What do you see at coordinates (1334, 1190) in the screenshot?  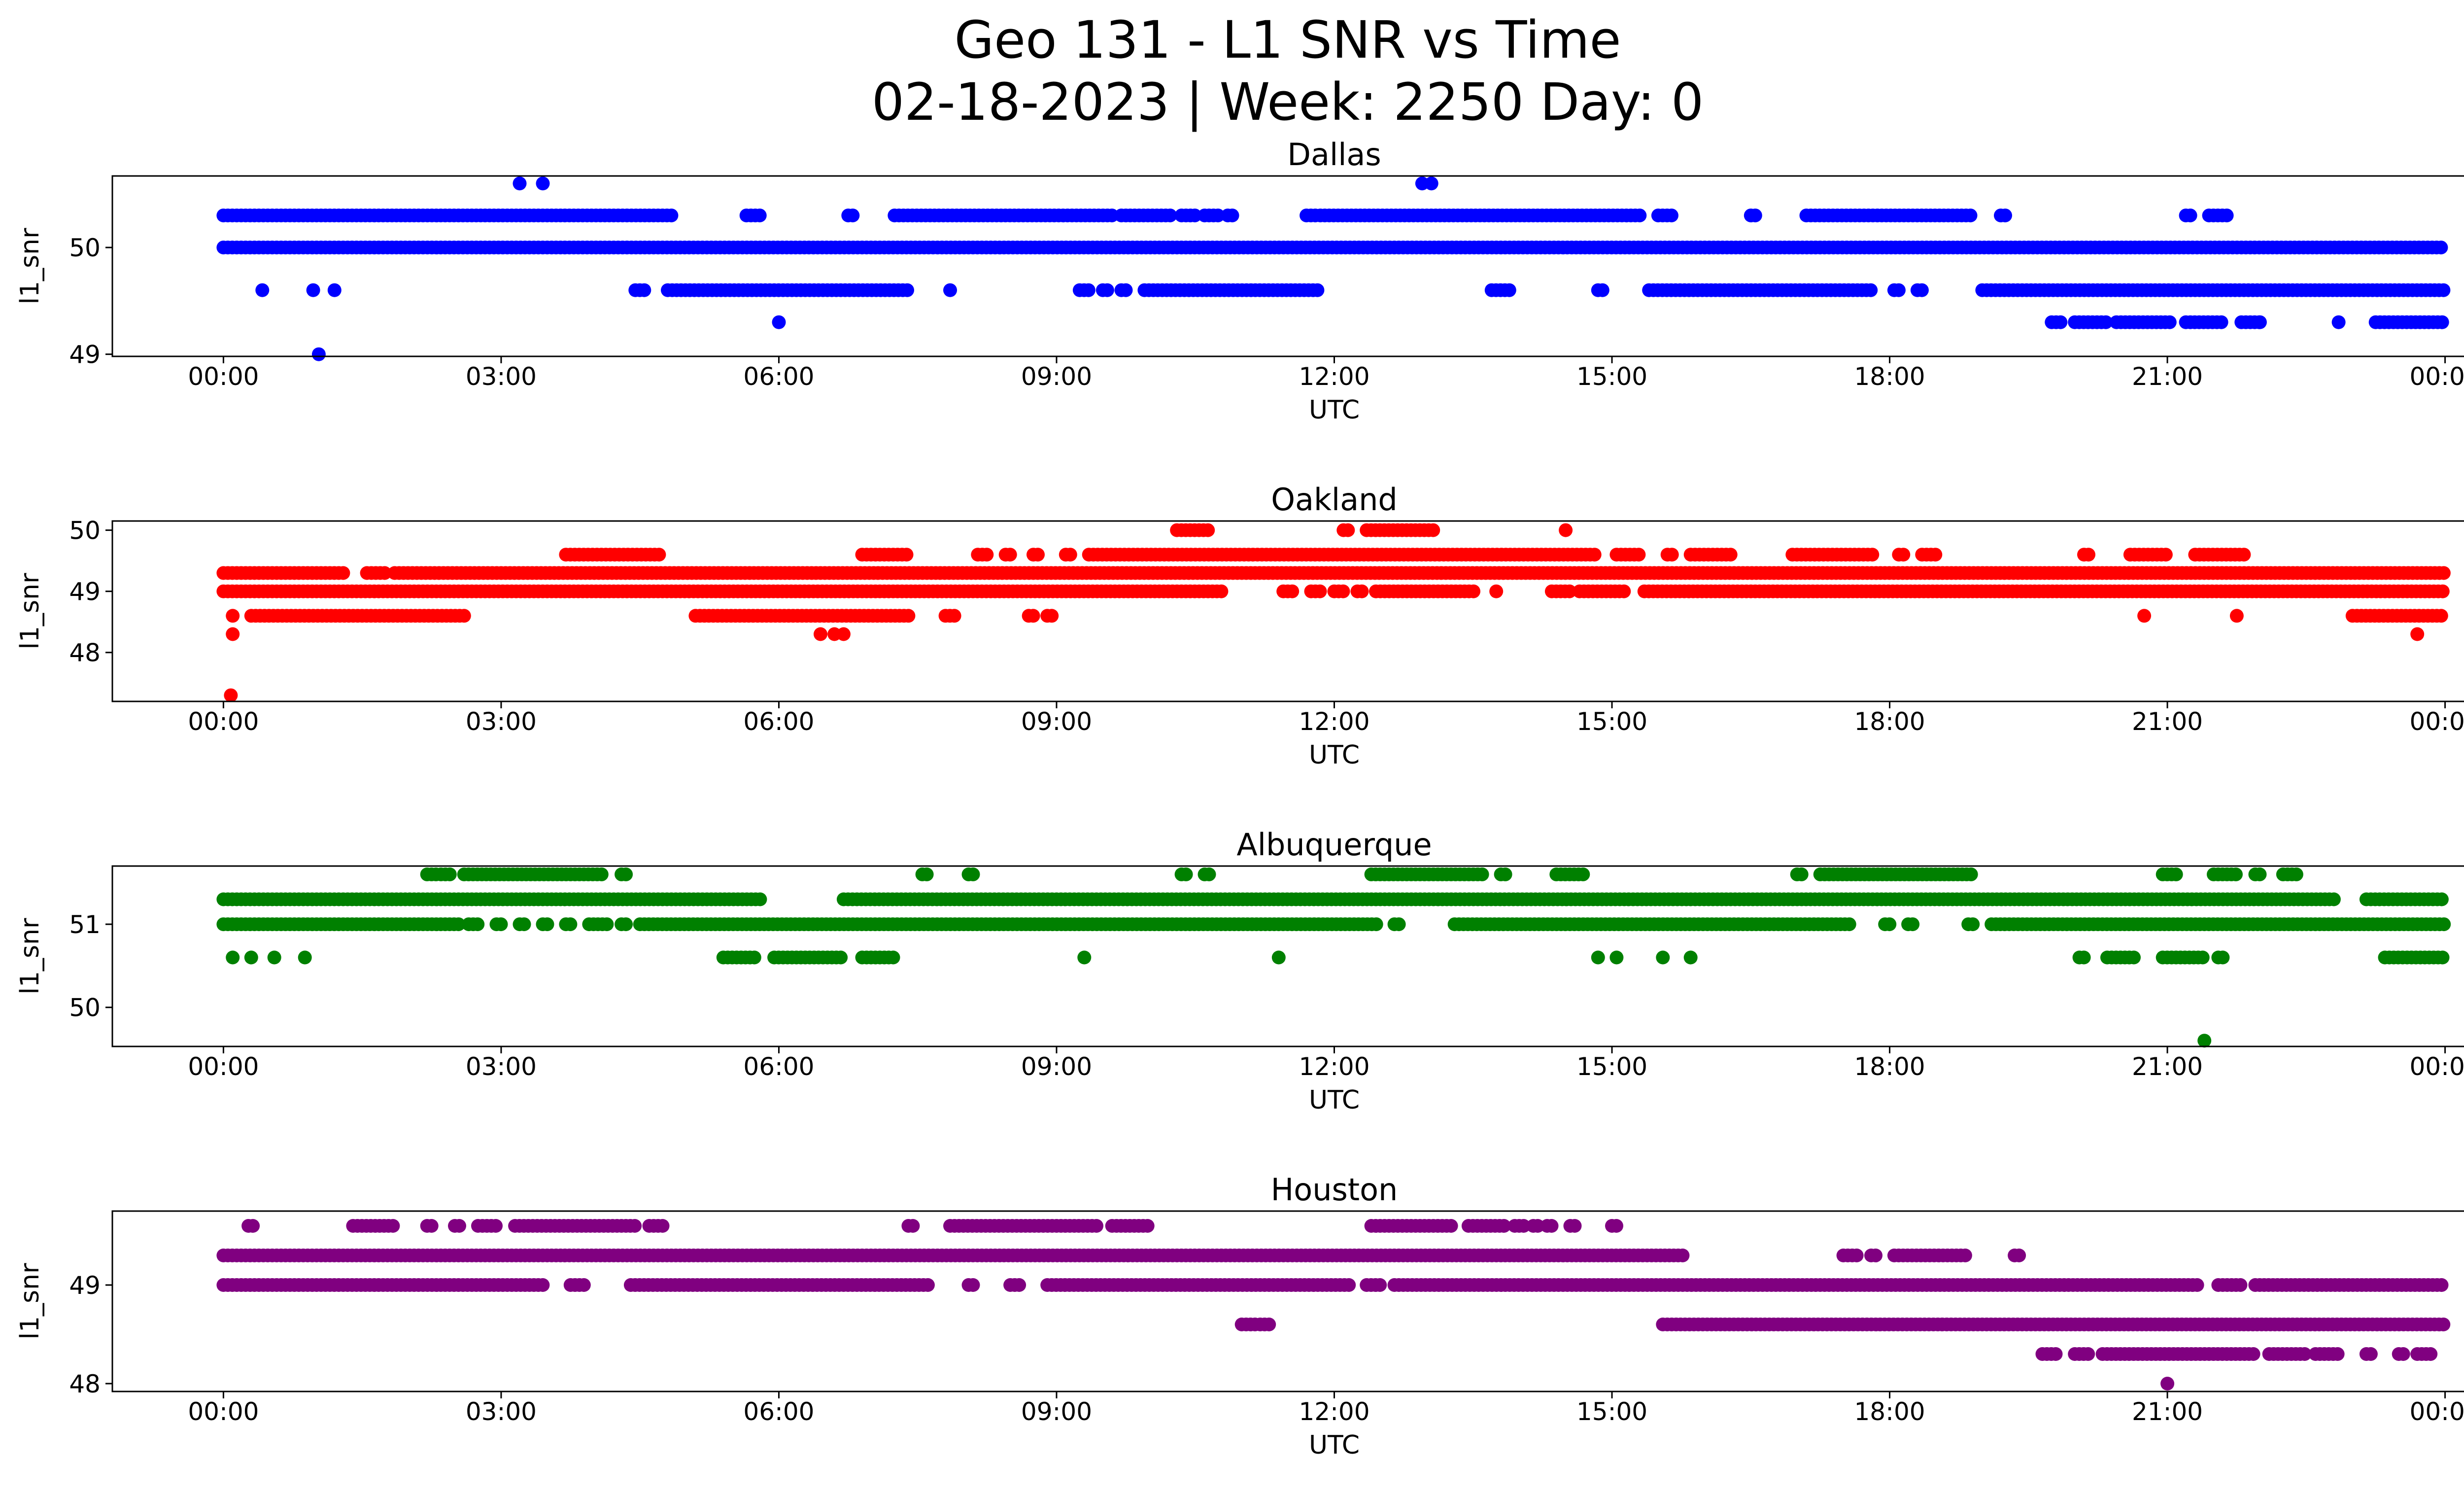 I see `subplot-title: Houston` at bounding box center [1334, 1190].